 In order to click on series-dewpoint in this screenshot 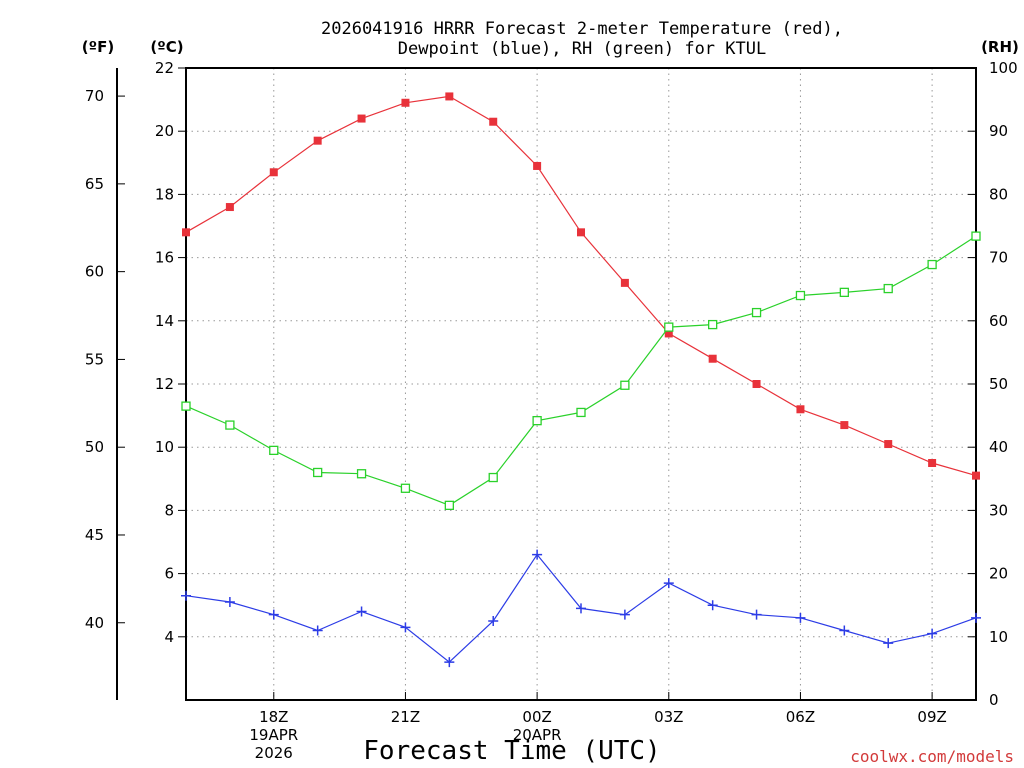, I will do `click(581, 608)`.